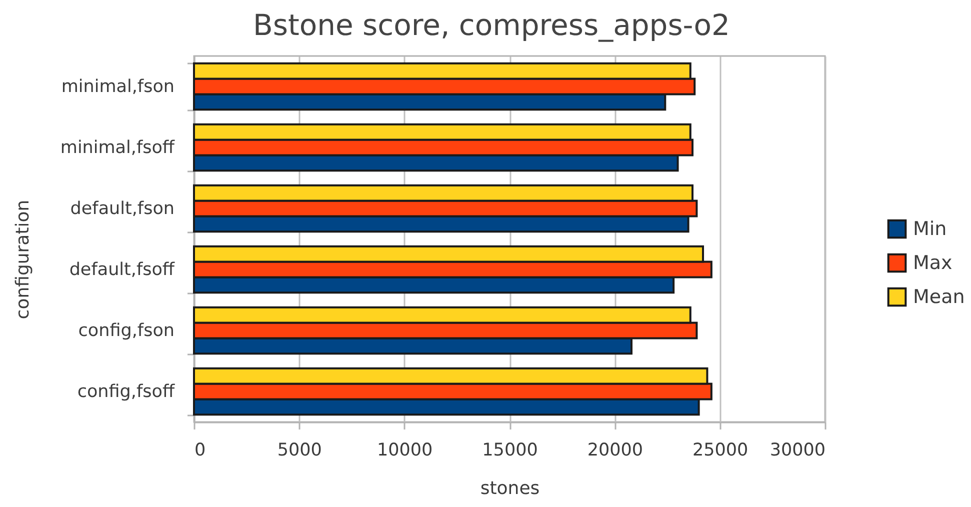  What do you see at coordinates (491, 25) in the screenshot?
I see `chart-title: Bstone score, compress_apps-o2` at bounding box center [491, 25].